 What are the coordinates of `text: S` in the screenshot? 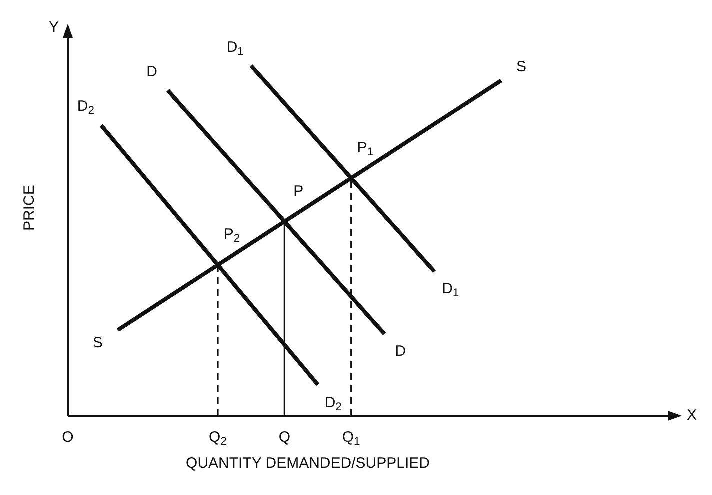 It's located at (521, 67).